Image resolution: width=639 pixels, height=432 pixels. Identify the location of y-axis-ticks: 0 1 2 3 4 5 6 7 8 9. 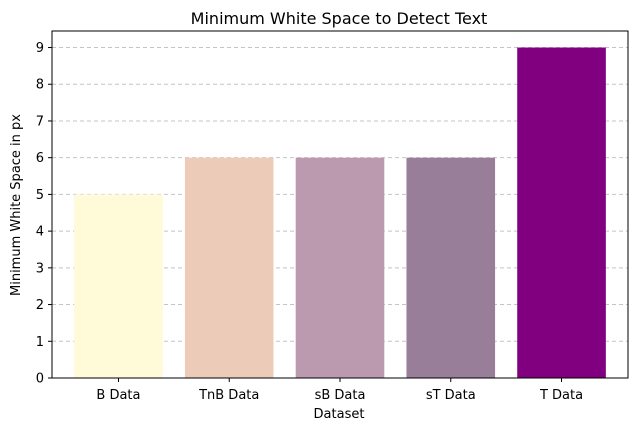
(44, 214).